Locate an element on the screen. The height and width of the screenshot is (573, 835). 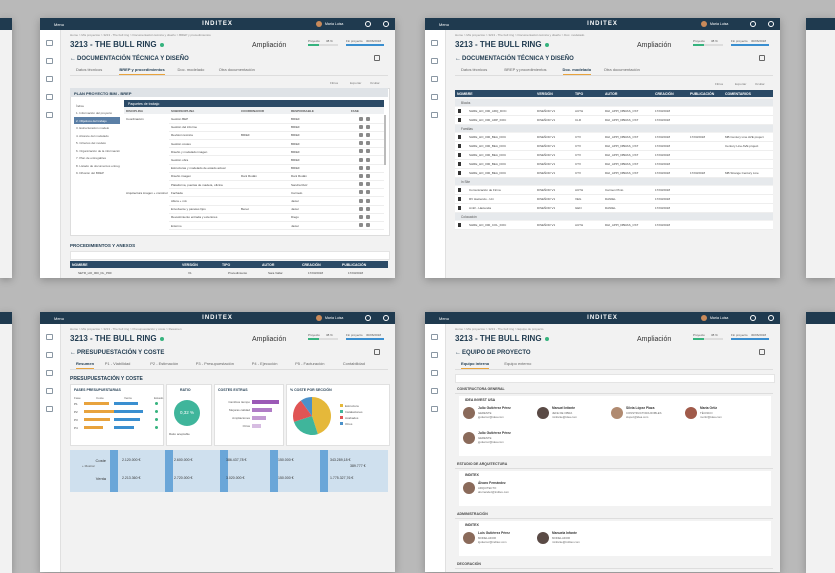
bar-label: Otros is located at coordinates (246, 426).